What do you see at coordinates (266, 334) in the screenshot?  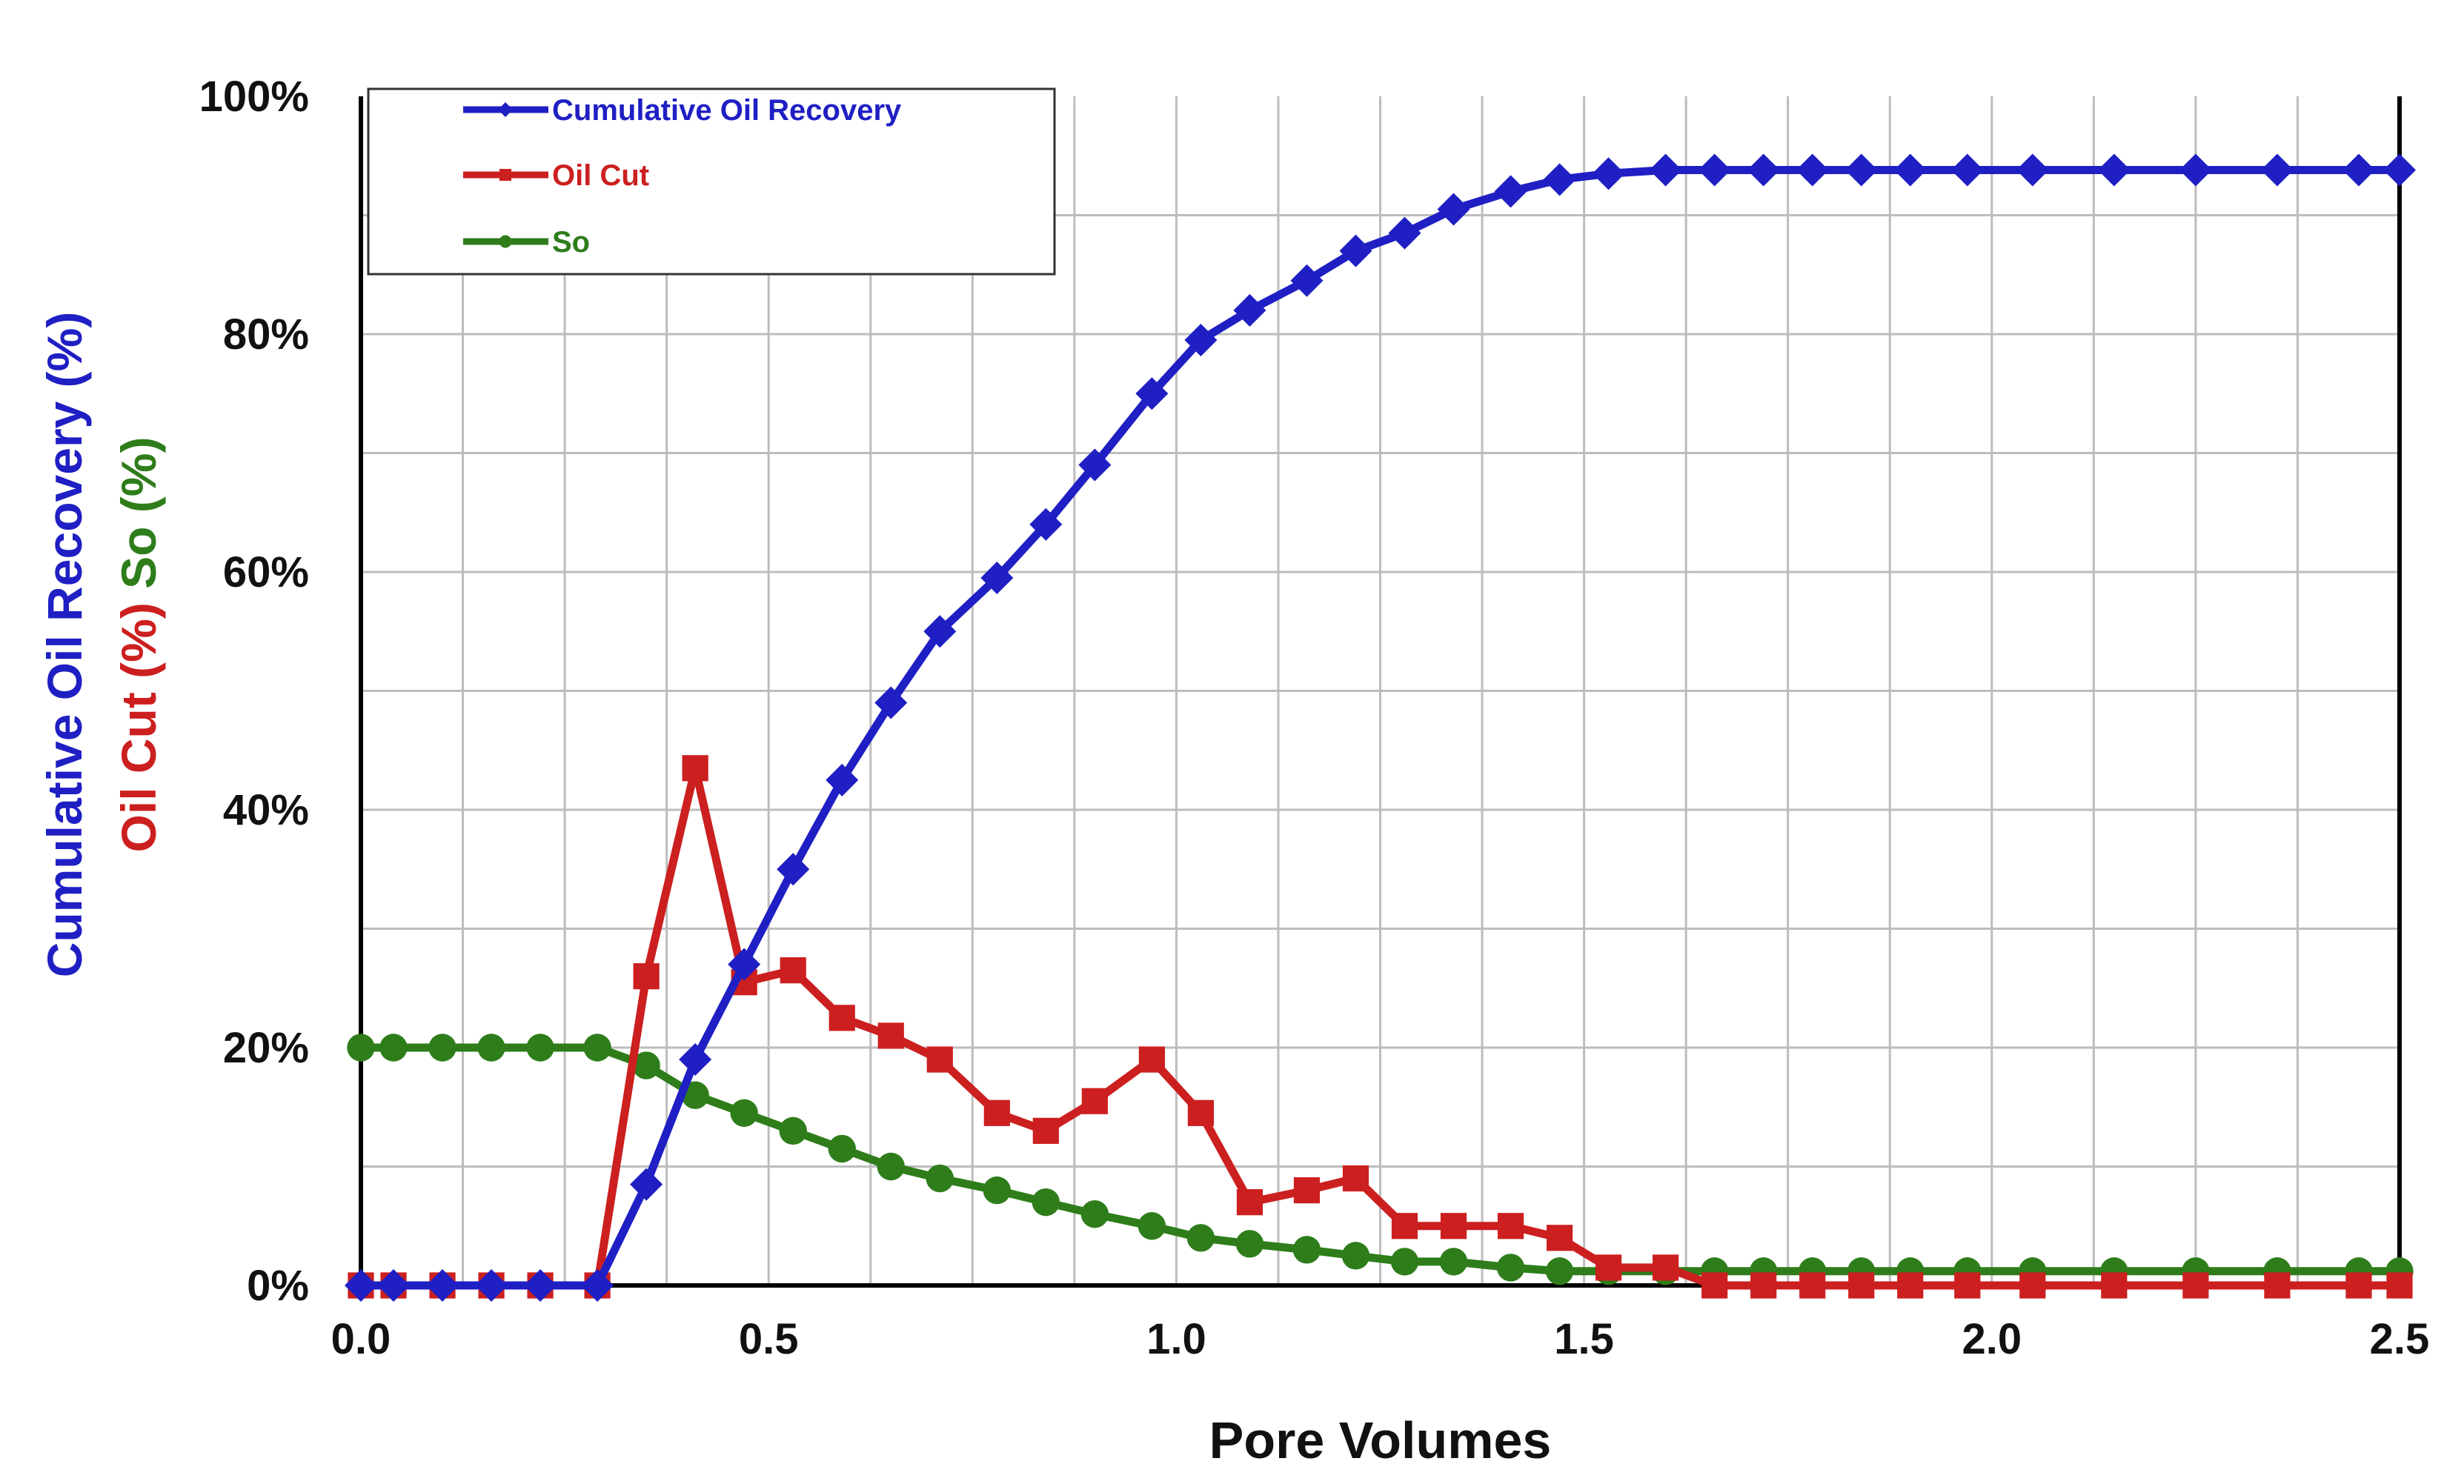 I see `y-tick-label: 80%` at bounding box center [266, 334].